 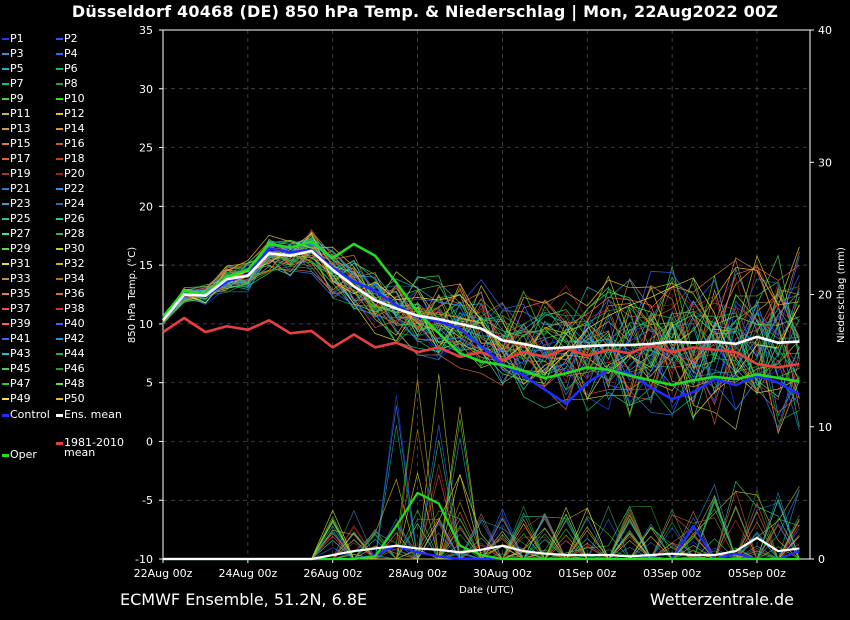 I want to click on y-tick-label: 0, so click(x=149, y=441).